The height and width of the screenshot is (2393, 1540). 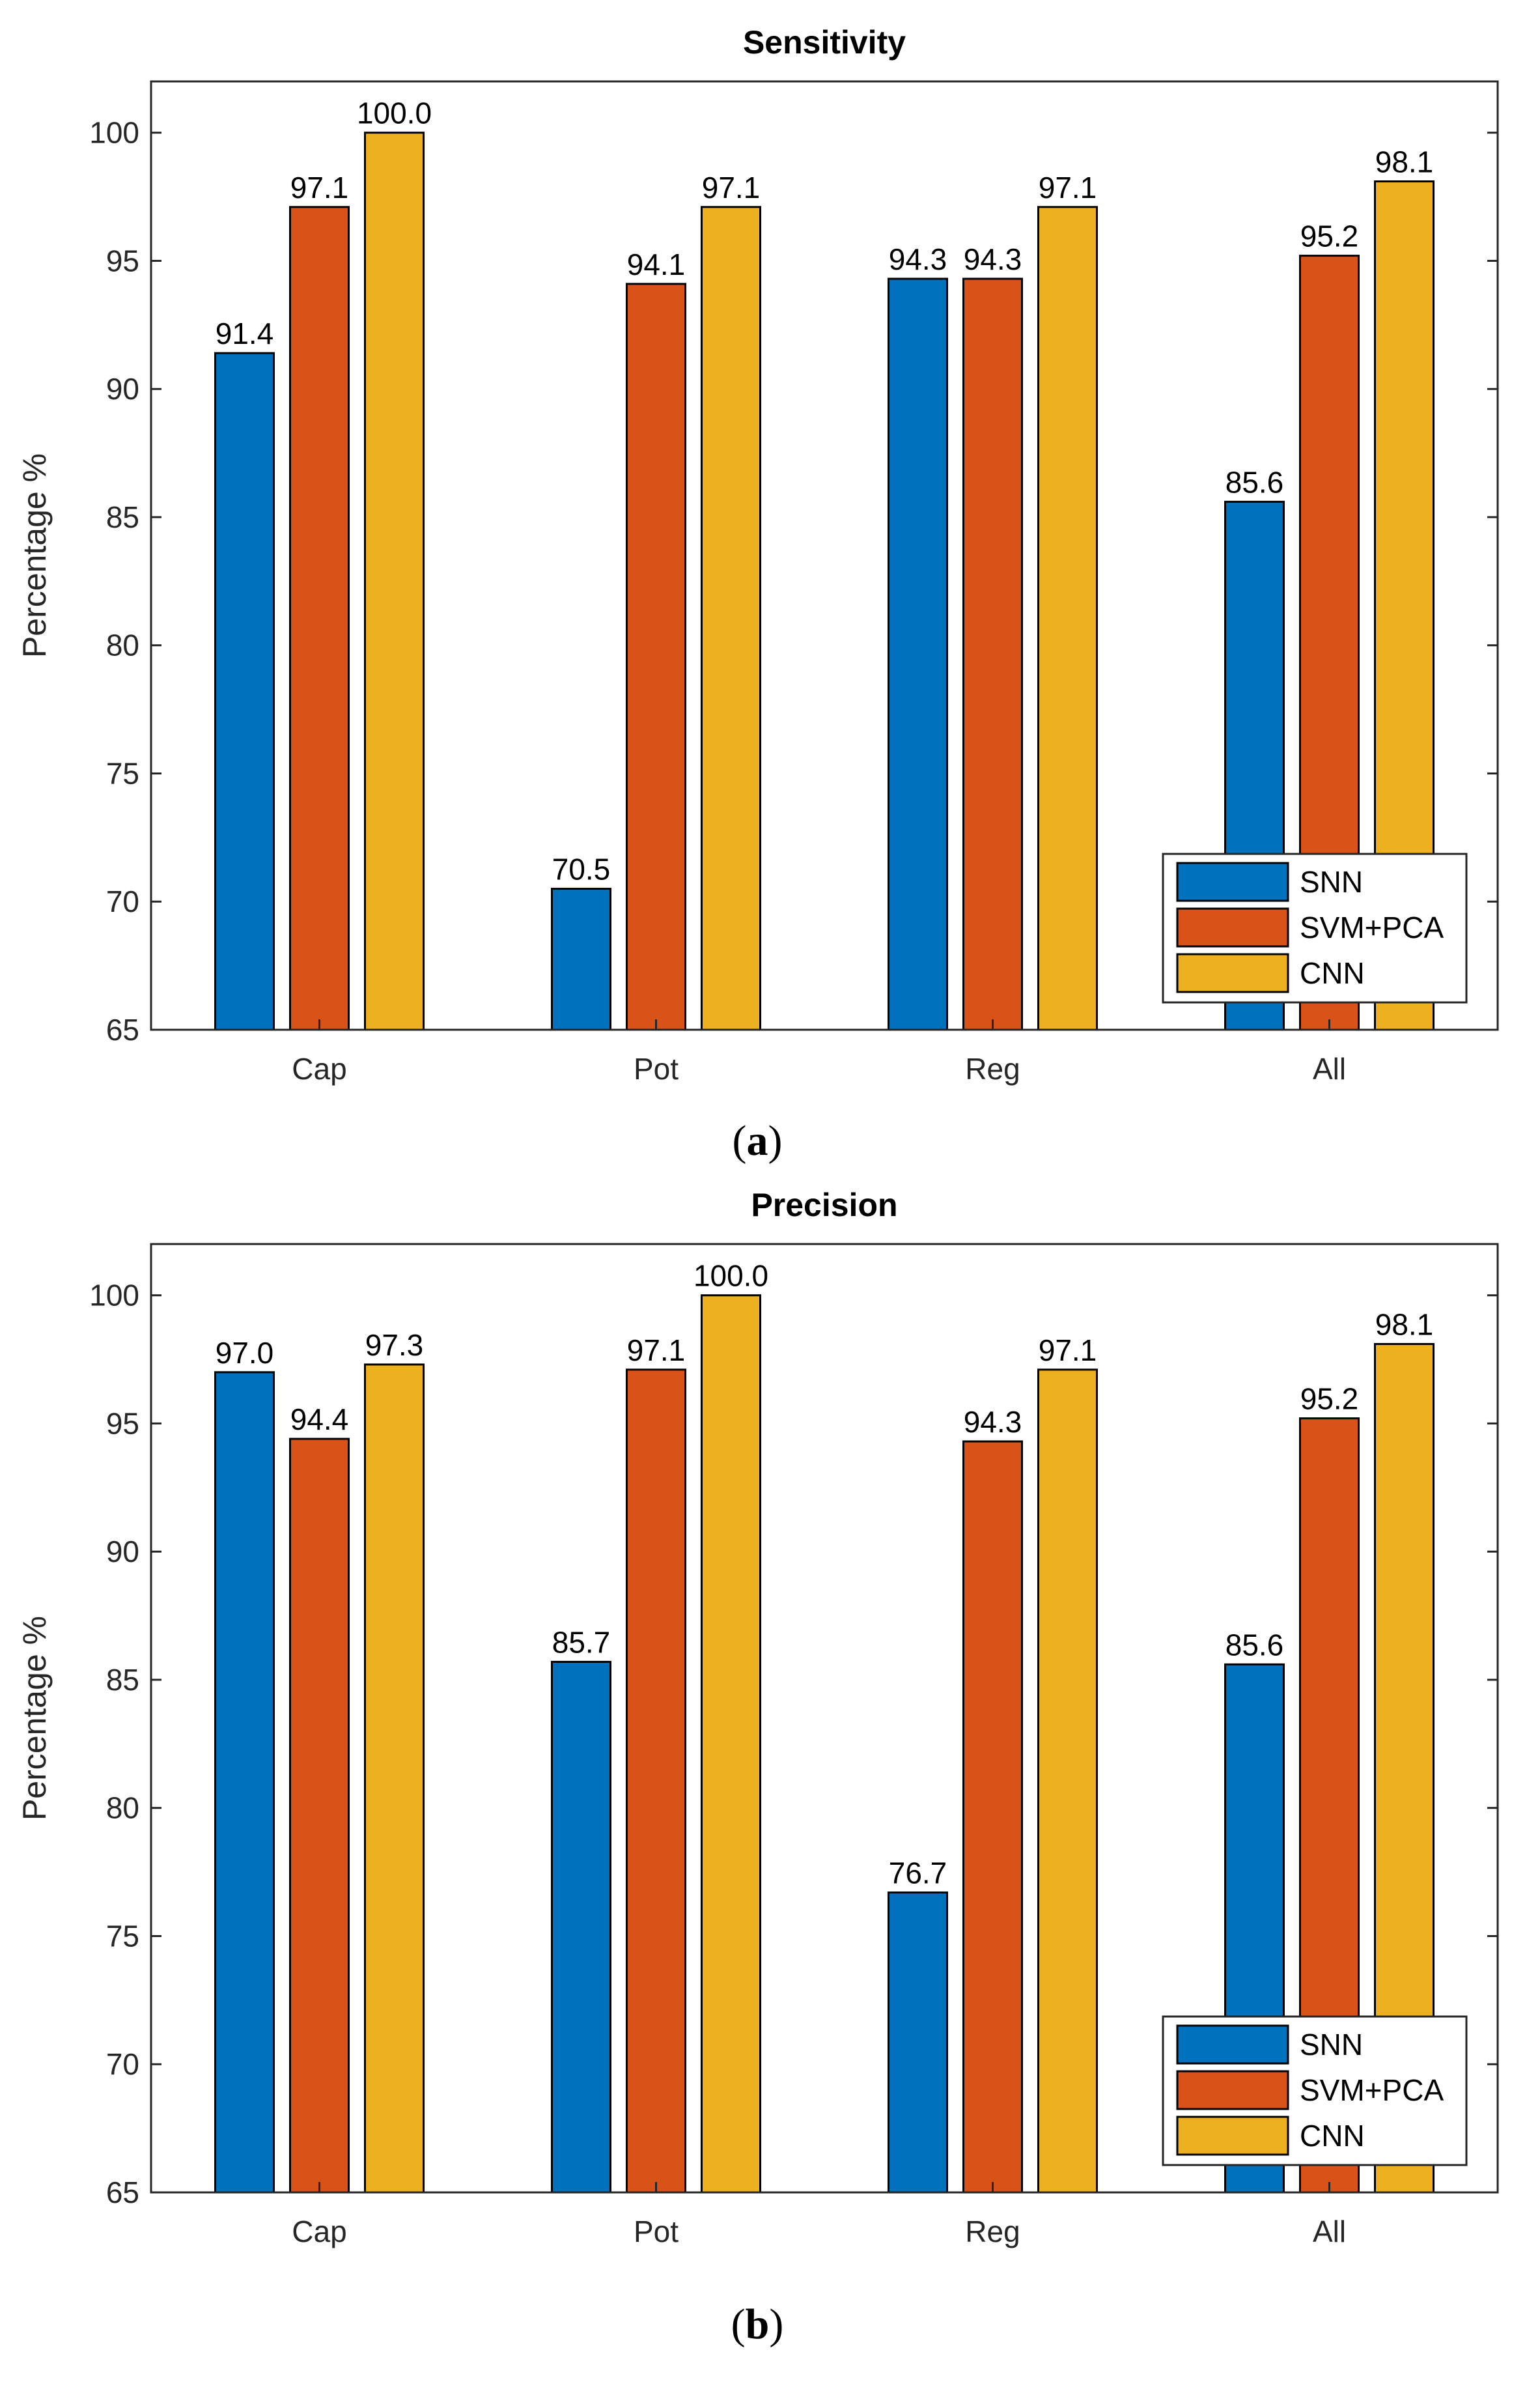 I want to click on data-label-snn-cap: 91.4, so click(x=245, y=333).